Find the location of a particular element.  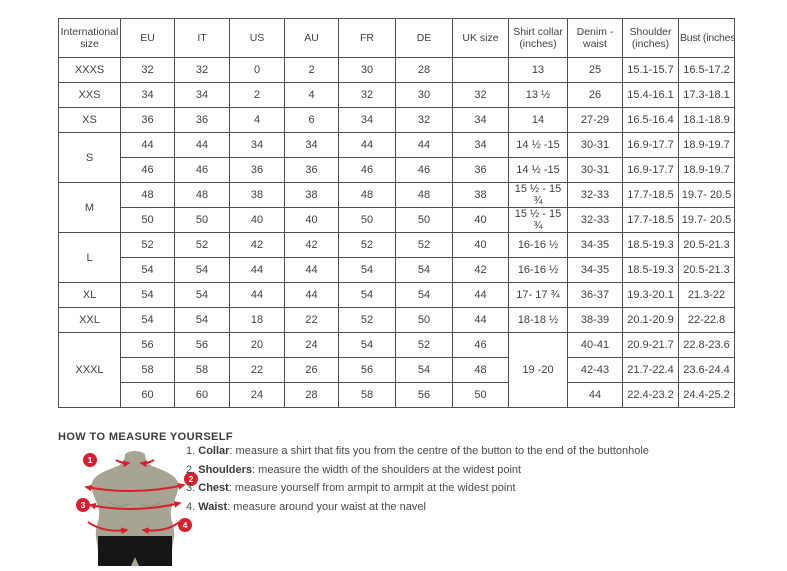

item-label: Shoulders is located at coordinates (225, 469).